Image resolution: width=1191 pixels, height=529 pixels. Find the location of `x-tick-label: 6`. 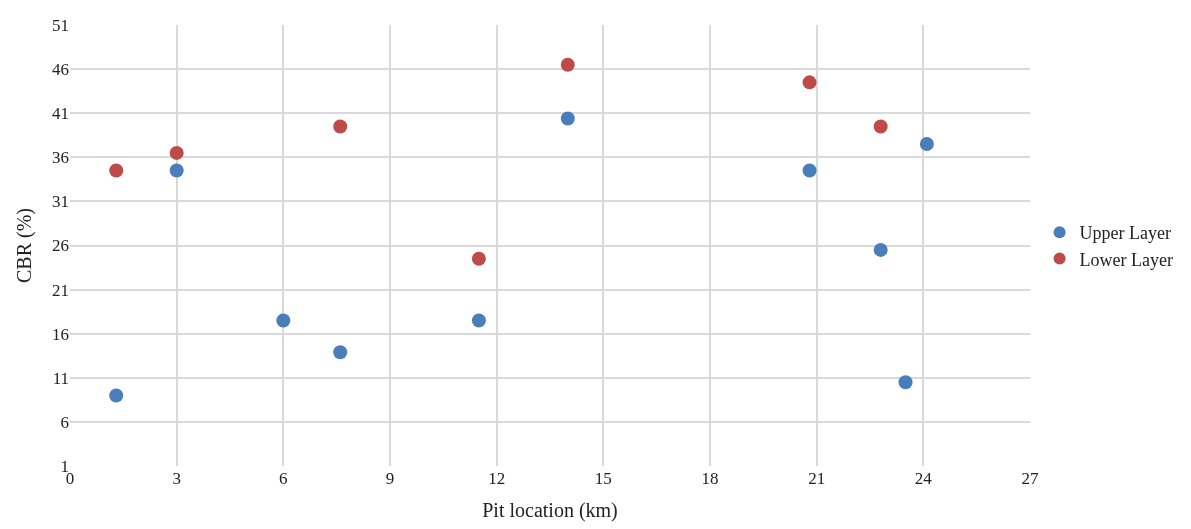

x-tick-label: 6 is located at coordinates (283, 478).